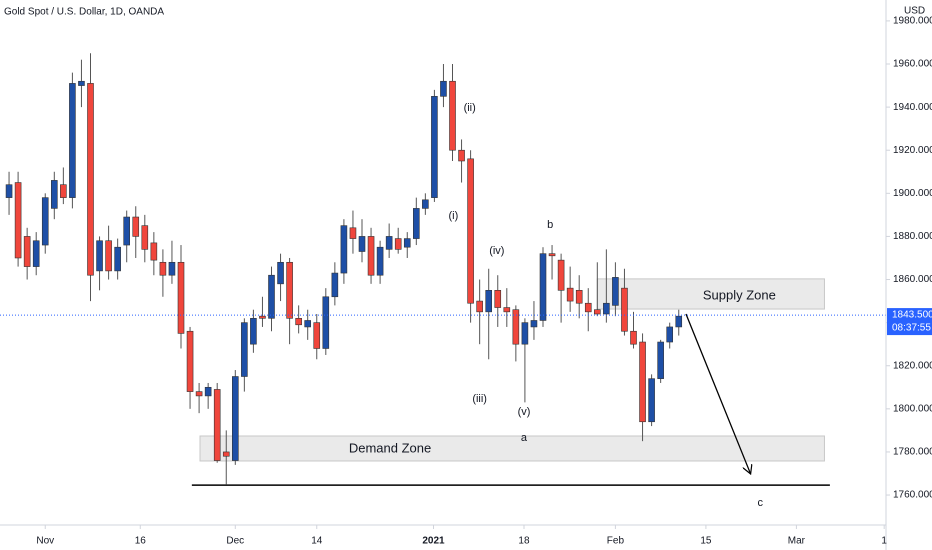 Image resolution: width=932 pixels, height=550 pixels. Describe the element at coordinates (914, 11) in the screenshot. I see `currency-label: USD` at that location.